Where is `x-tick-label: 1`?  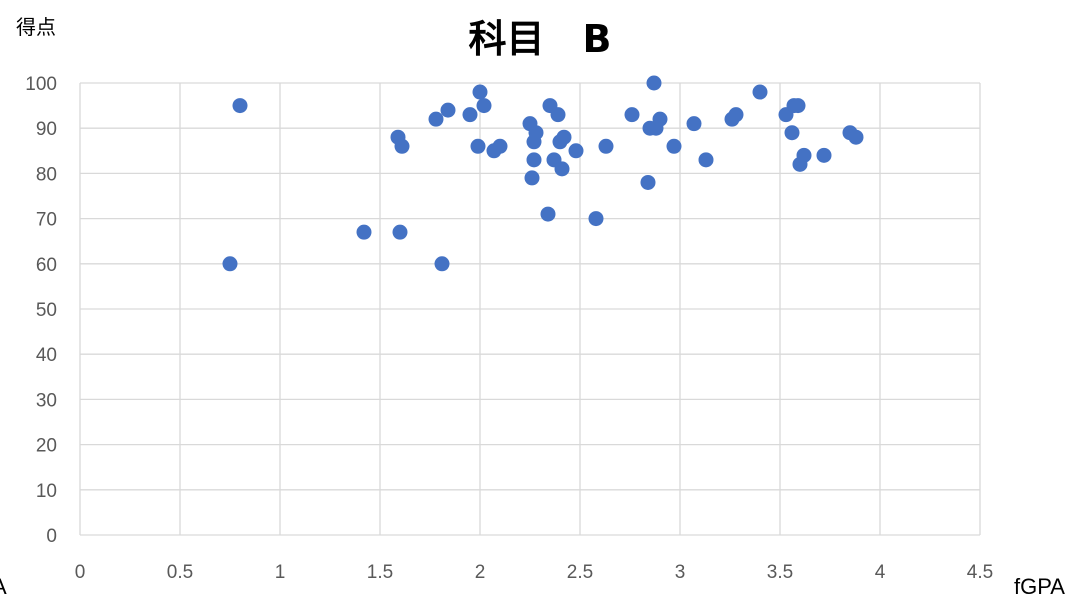 x-tick-label: 1 is located at coordinates (280, 572).